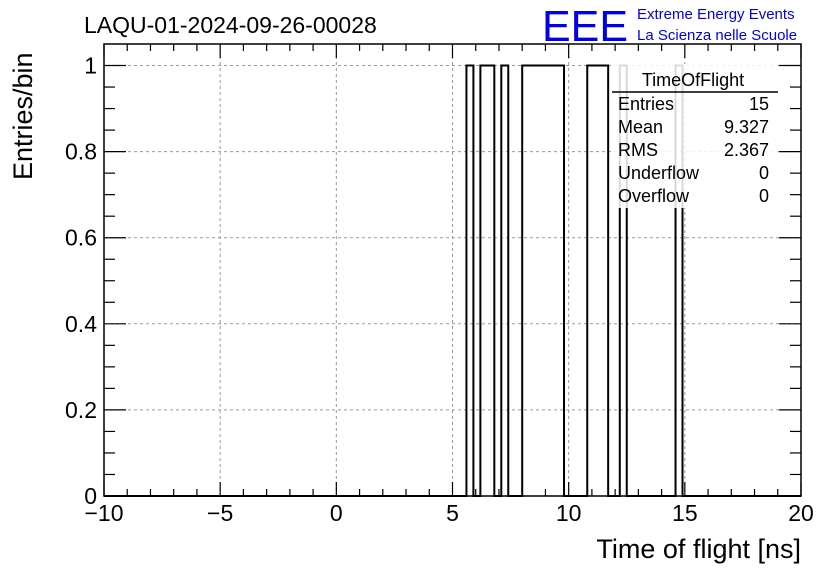 This screenshot has width=836, height=572. Describe the element at coordinates (746, 127) in the screenshot. I see `stats-row-value: 9.327` at that location.